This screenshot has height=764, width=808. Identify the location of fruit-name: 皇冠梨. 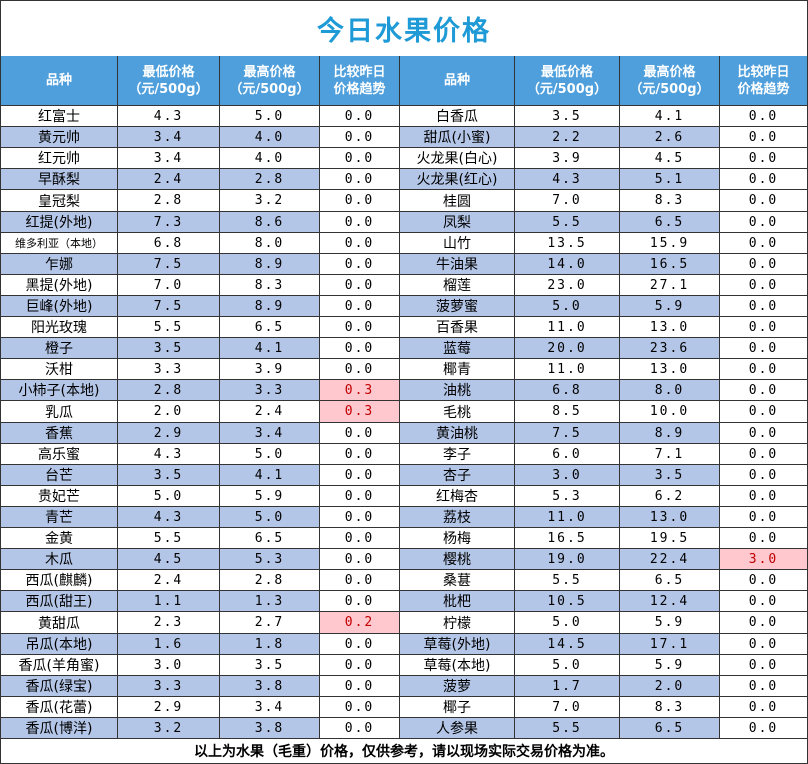
(59, 201).